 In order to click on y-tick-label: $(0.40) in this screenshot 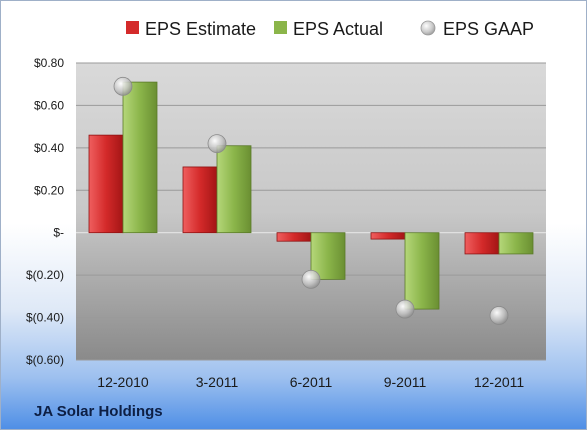, I will do `click(45, 318)`.